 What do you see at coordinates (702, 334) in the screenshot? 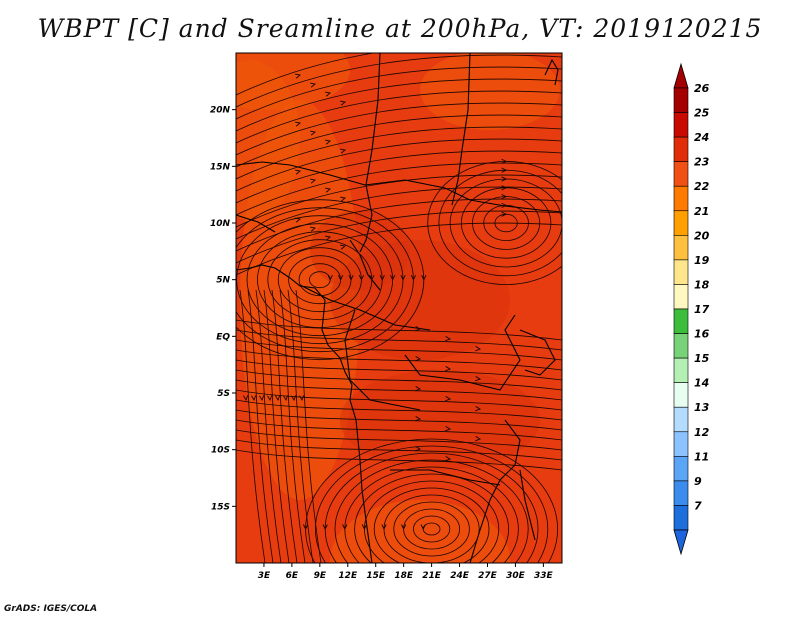
I see `colorbar-label: 16` at bounding box center [702, 334].